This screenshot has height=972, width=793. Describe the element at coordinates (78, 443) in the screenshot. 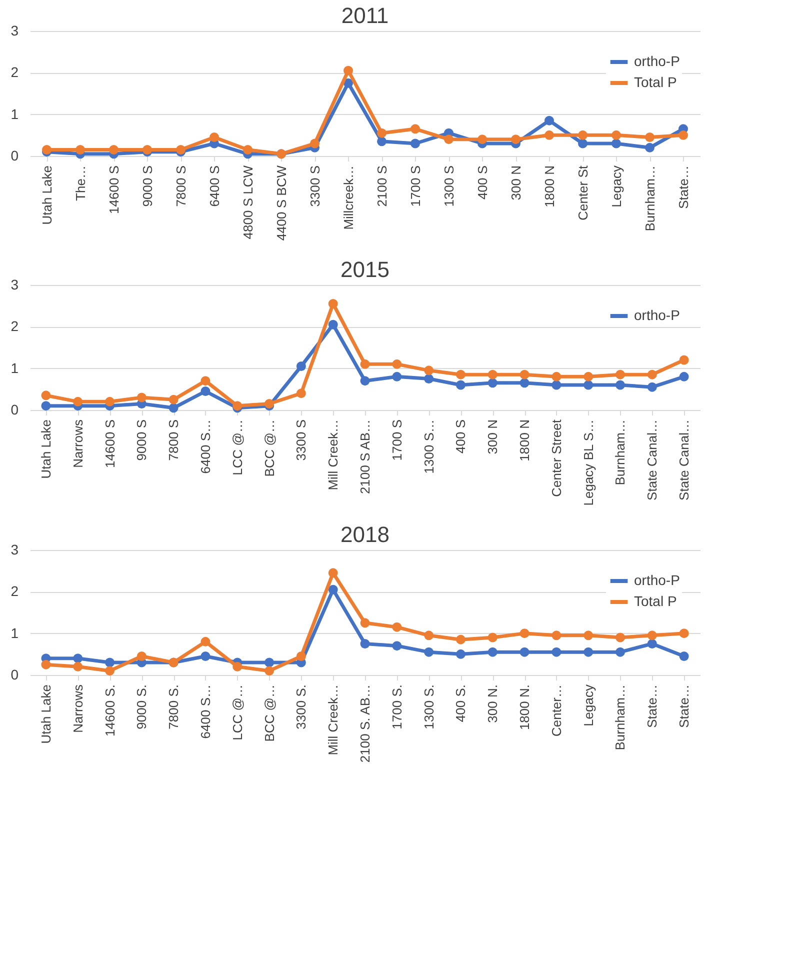

I see `x-tick-label: Narrows` at that location.